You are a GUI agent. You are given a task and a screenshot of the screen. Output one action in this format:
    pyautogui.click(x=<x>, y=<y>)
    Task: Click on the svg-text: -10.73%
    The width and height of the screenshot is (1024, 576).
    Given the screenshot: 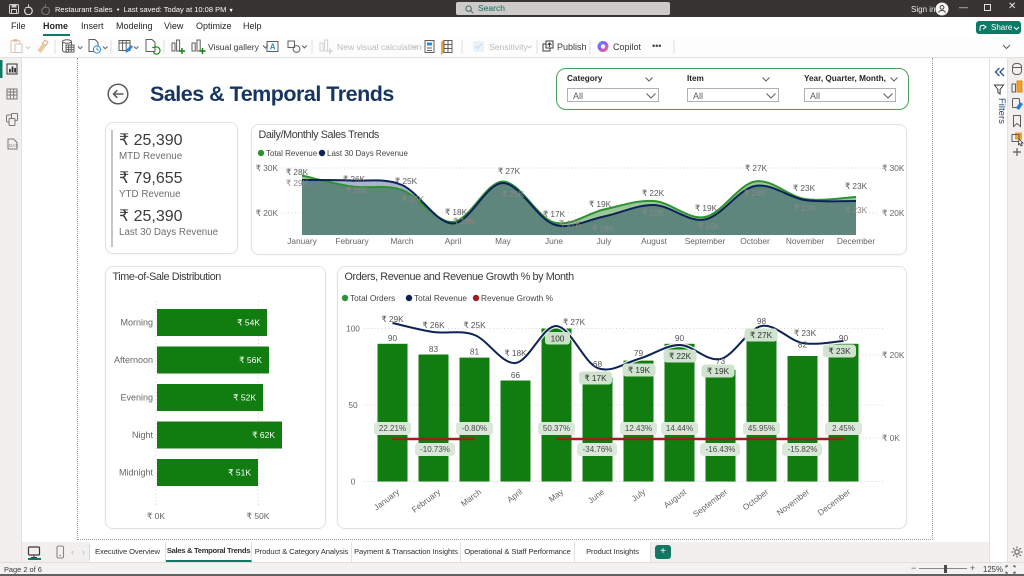 What is the action you would take?
    pyautogui.click(x=435, y=449)
    